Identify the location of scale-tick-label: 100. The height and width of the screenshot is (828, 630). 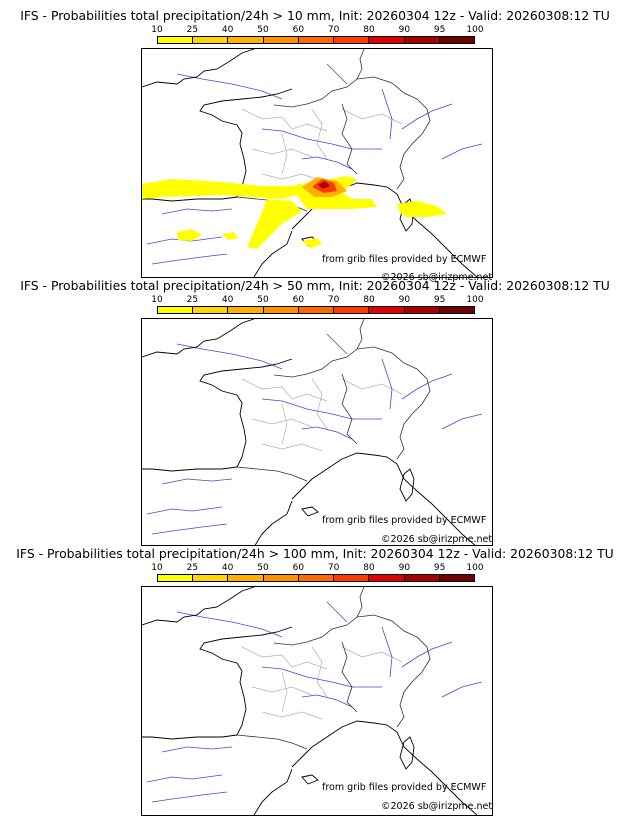
(475, 300).